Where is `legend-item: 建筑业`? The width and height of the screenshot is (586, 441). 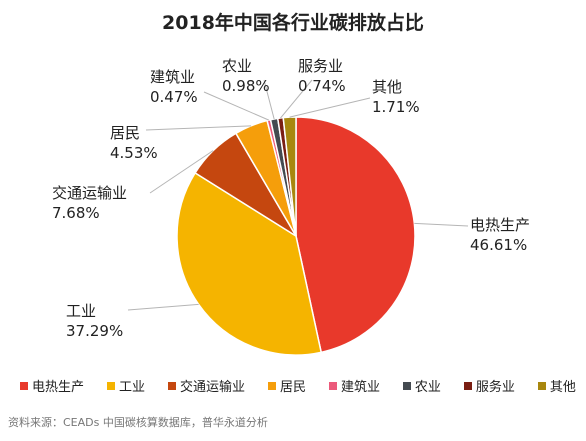 legend-item: 建筑业 is located at coordinates (354, 385).